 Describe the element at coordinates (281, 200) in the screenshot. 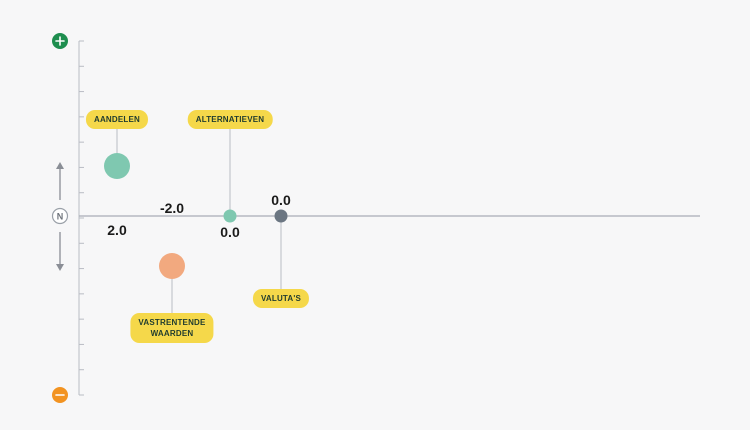

I see `value-label-valuta-s: 0.0` at that location.